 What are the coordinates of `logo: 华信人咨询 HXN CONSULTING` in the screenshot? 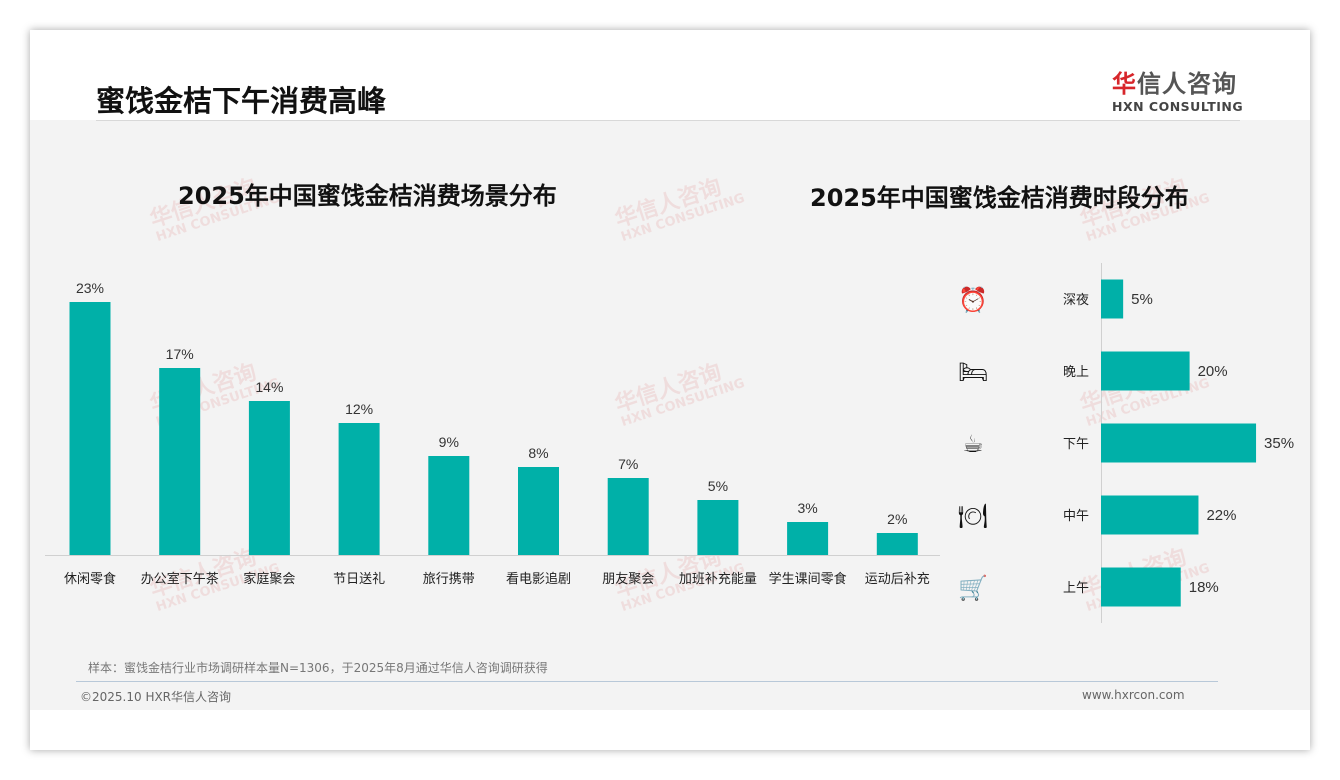 It's located at (1177, 89).